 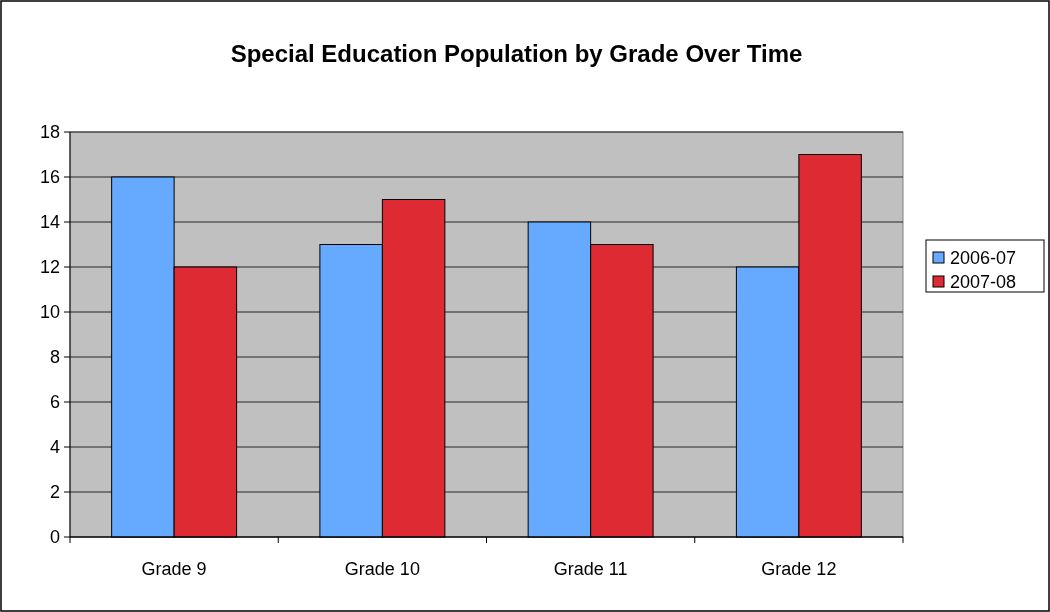 I want to click on x-tick-label: Grade 9, so click(x=174, y=569).